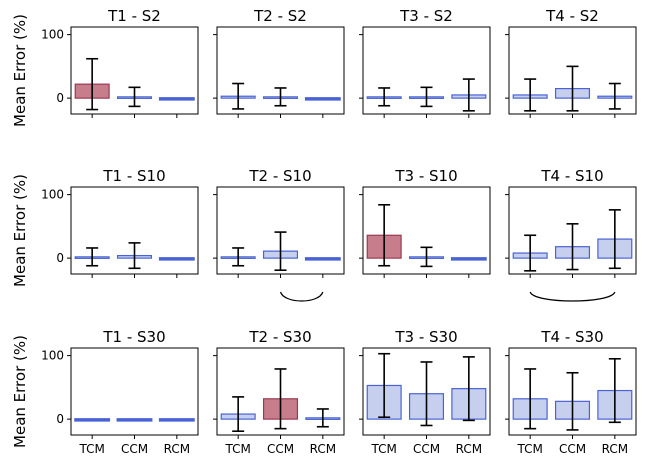 The height and width of the screenshot is (462, 646). Describe the element at coordinates (571, 176) in the screenshot. I see `panel-title: T4 - S10` at that location.